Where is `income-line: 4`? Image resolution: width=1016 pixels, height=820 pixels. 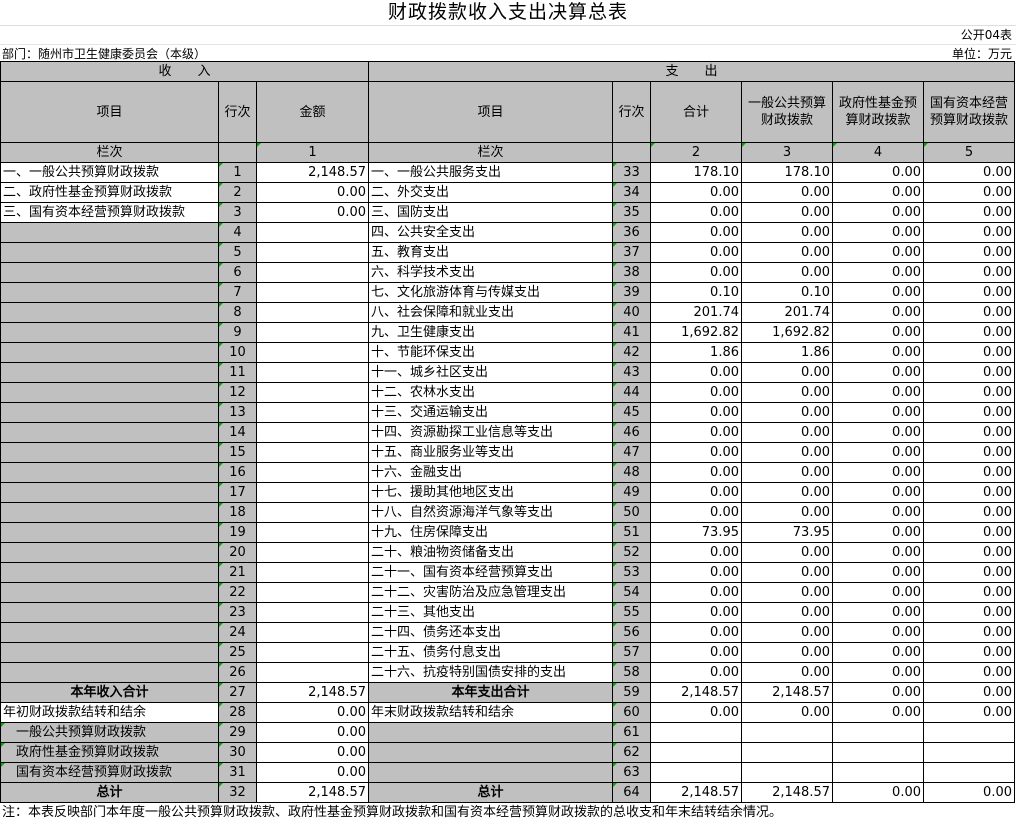 income-line: 4 is located at coordinates (237, 232).